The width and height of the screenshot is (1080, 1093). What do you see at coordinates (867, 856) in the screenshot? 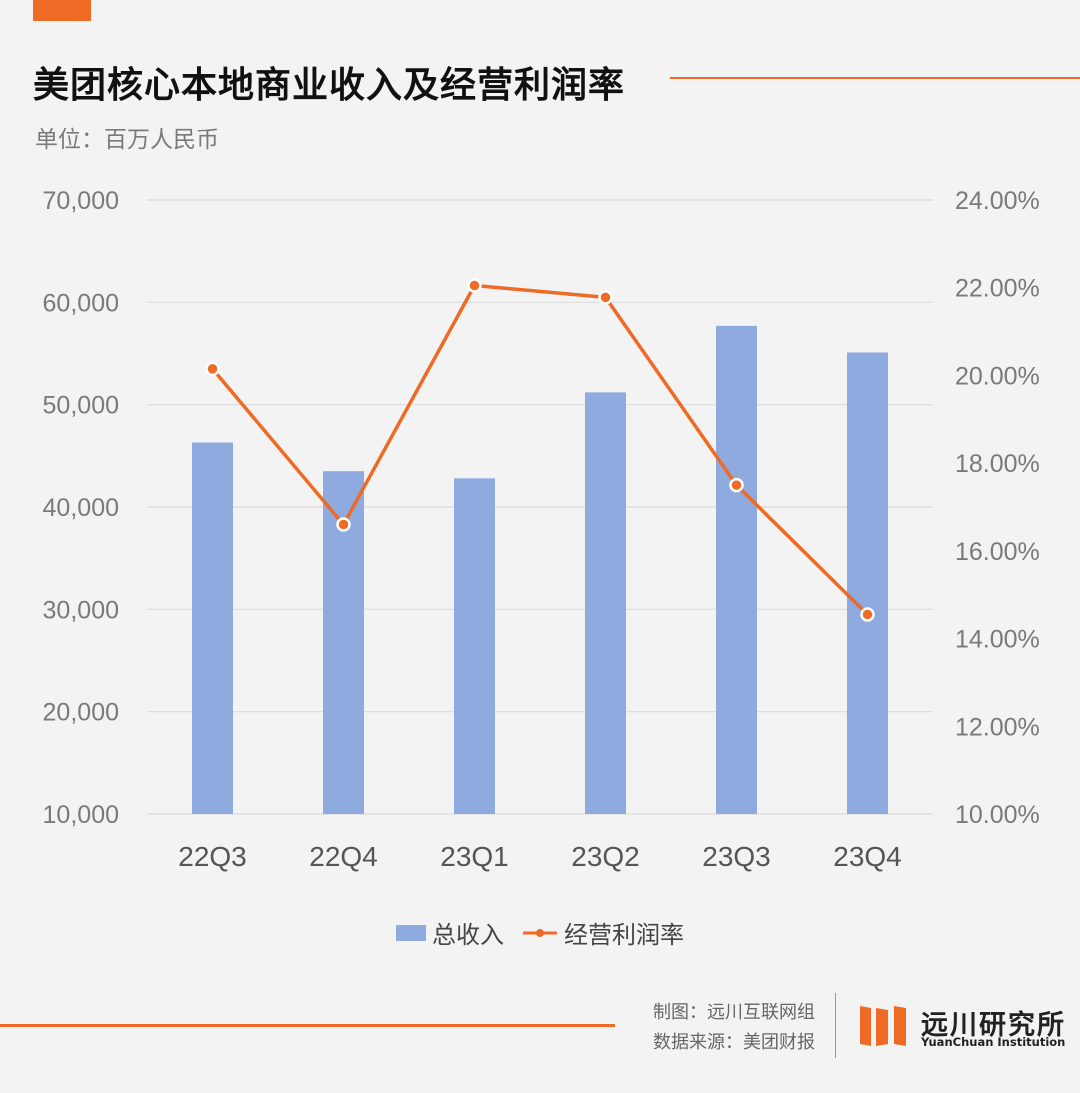
I see `x-tick-label: 23Q4` at bounding box center [867, 856].